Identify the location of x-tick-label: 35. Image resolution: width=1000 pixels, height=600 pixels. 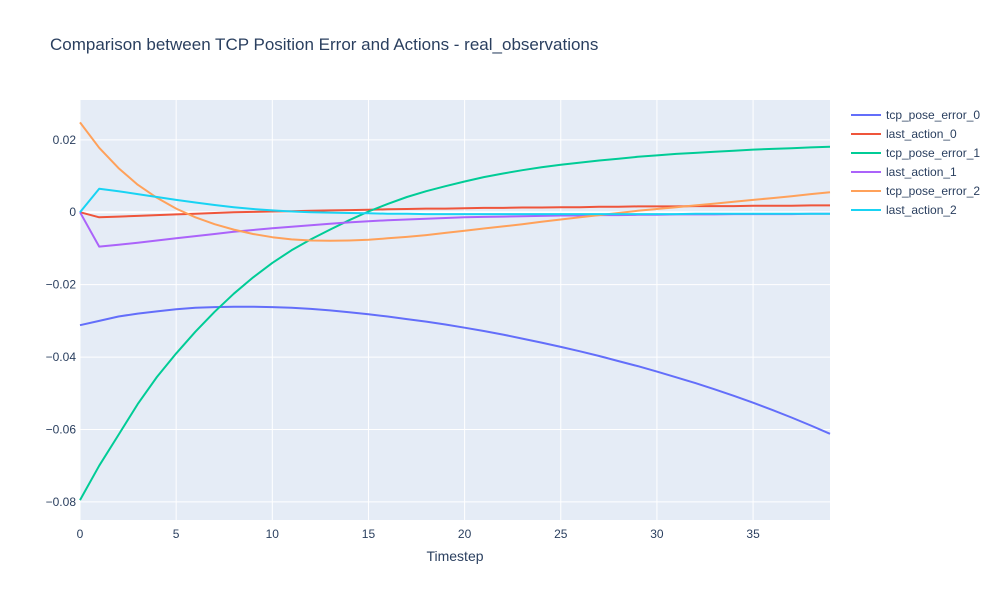
(753, 534).